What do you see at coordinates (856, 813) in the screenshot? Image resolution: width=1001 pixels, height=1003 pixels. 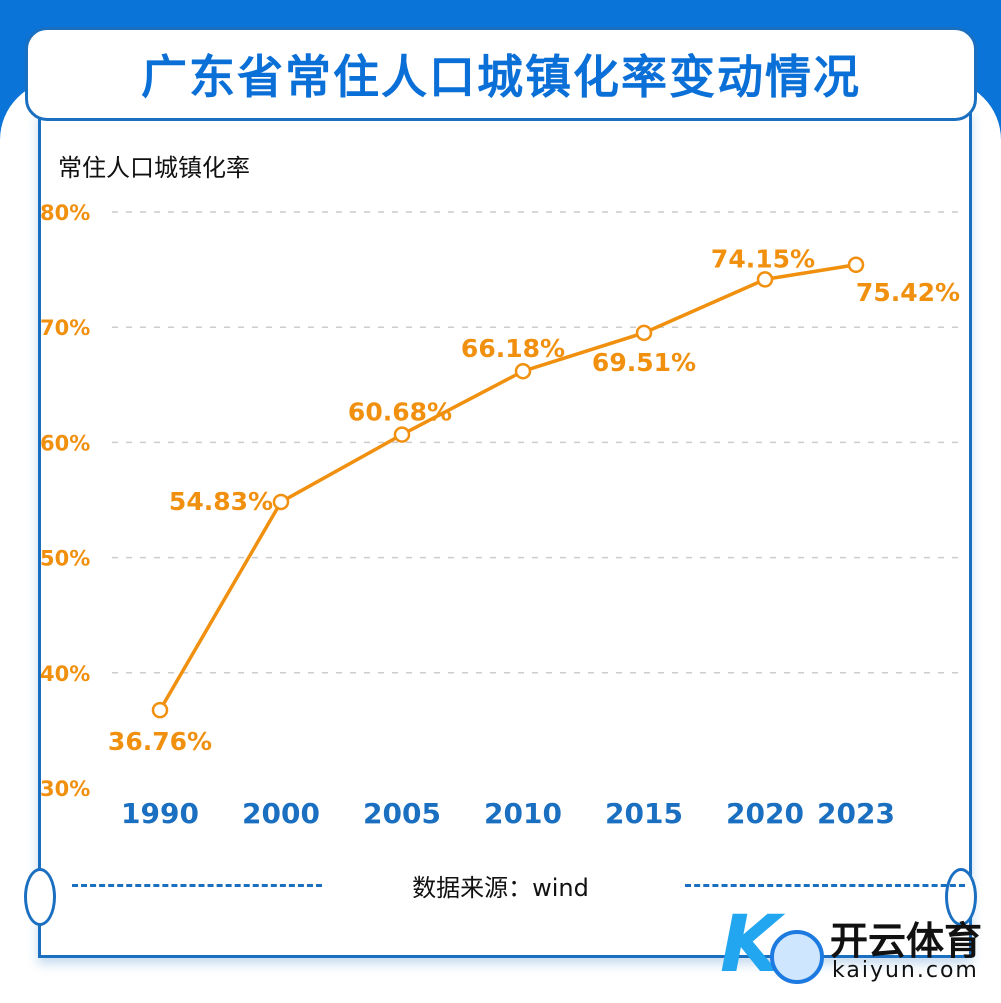 I see `x-tick-label: 2023` at bounding box center [856, 813].